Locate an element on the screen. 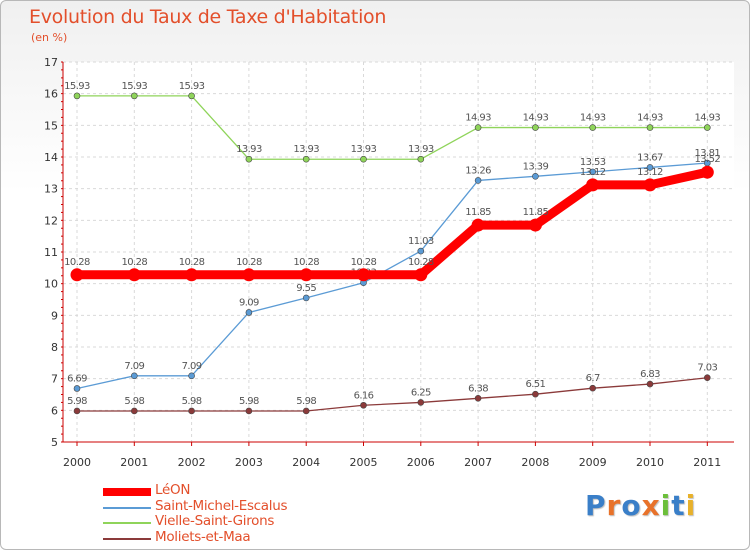  data-label-moliets-et-maa: 6.7 is located at coordinates (593, 378).